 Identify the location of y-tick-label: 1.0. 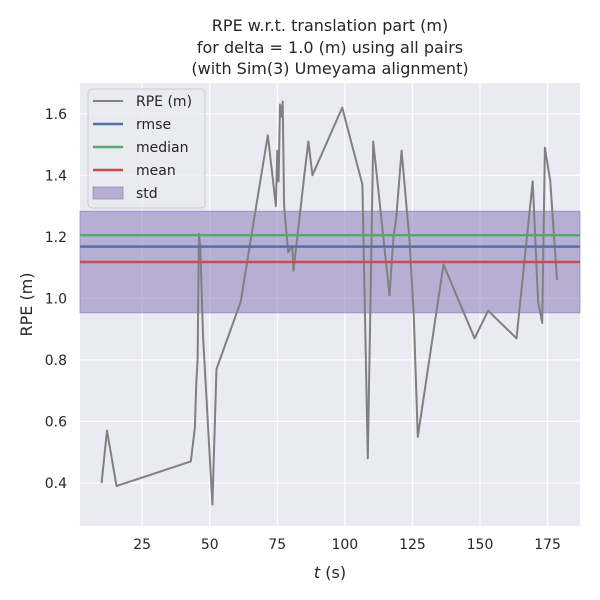
(56, 299).